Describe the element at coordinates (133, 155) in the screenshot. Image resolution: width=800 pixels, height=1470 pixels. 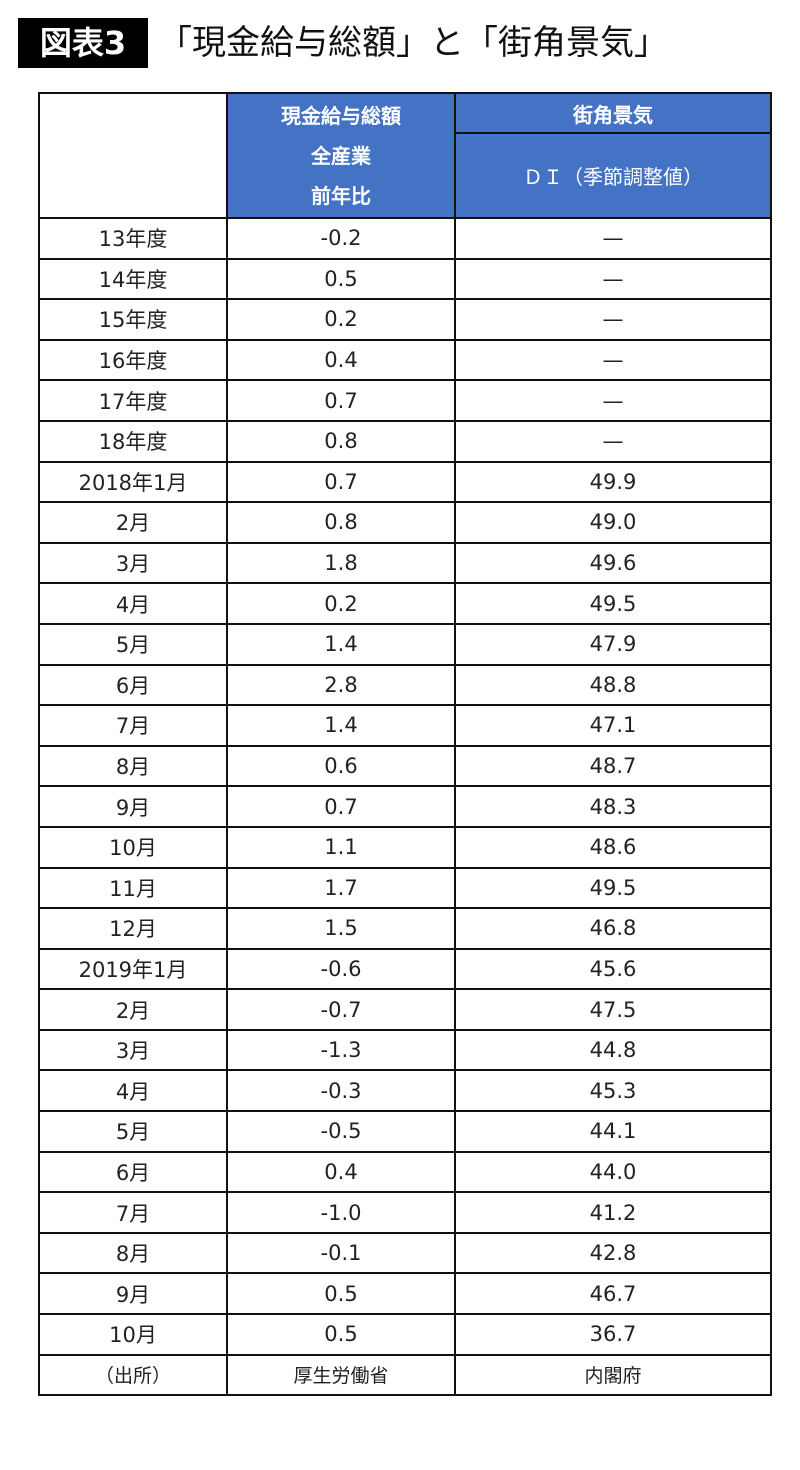
I see `header-blank` at that location.